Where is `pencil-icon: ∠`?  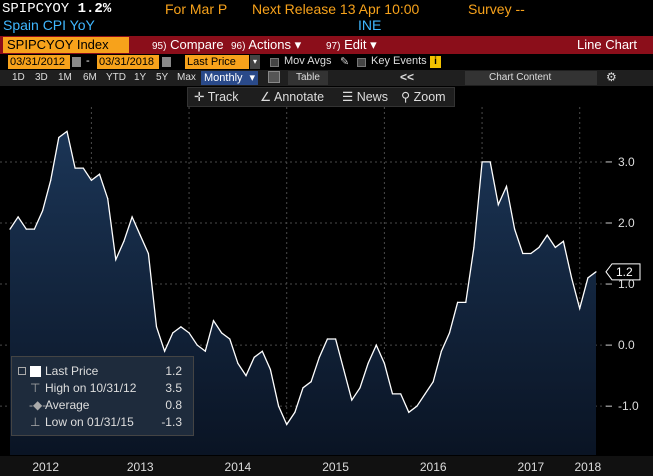 pencil-icon: ∠ is located at coordinates (266, 97).